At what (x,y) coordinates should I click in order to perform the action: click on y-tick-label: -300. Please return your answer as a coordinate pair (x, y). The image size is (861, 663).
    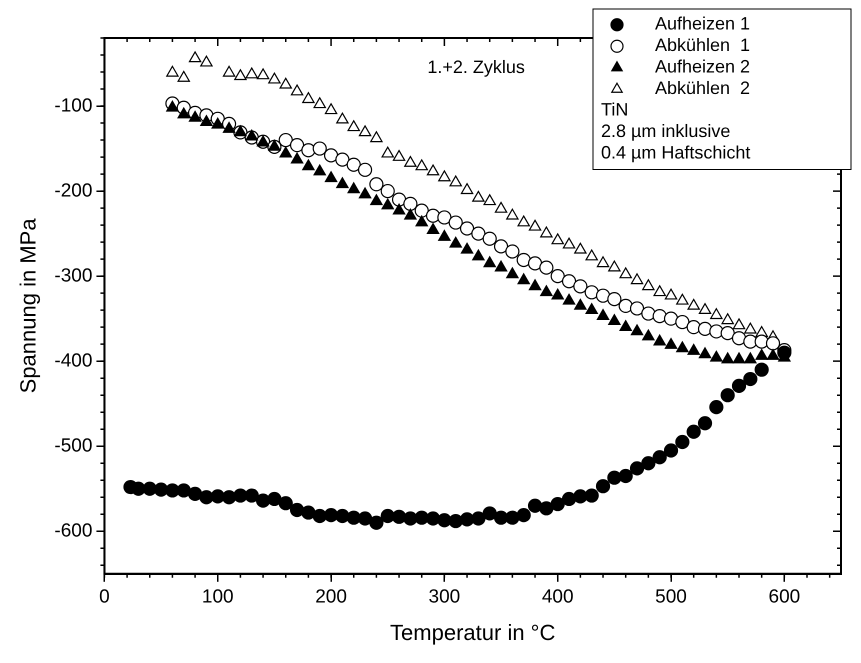
    Looking at the image, I should click on (73, 275).